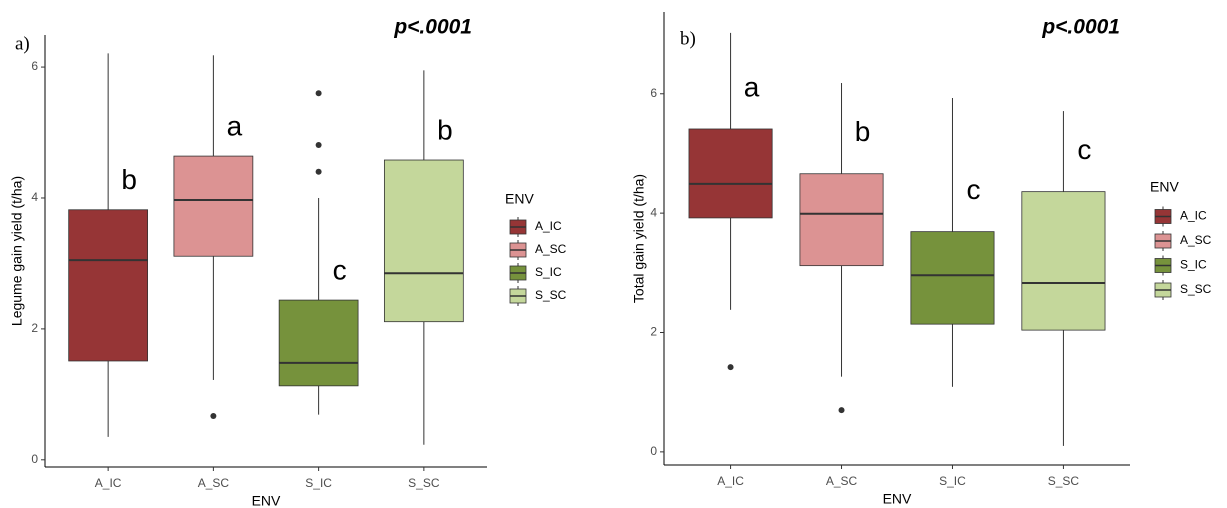 The width and height of the screenshot is (1227, 508). Describe the element at coordinates (639, 238) in the screenshot. I see `y-axis-label: Total gain yield (t/ha)` at that location.